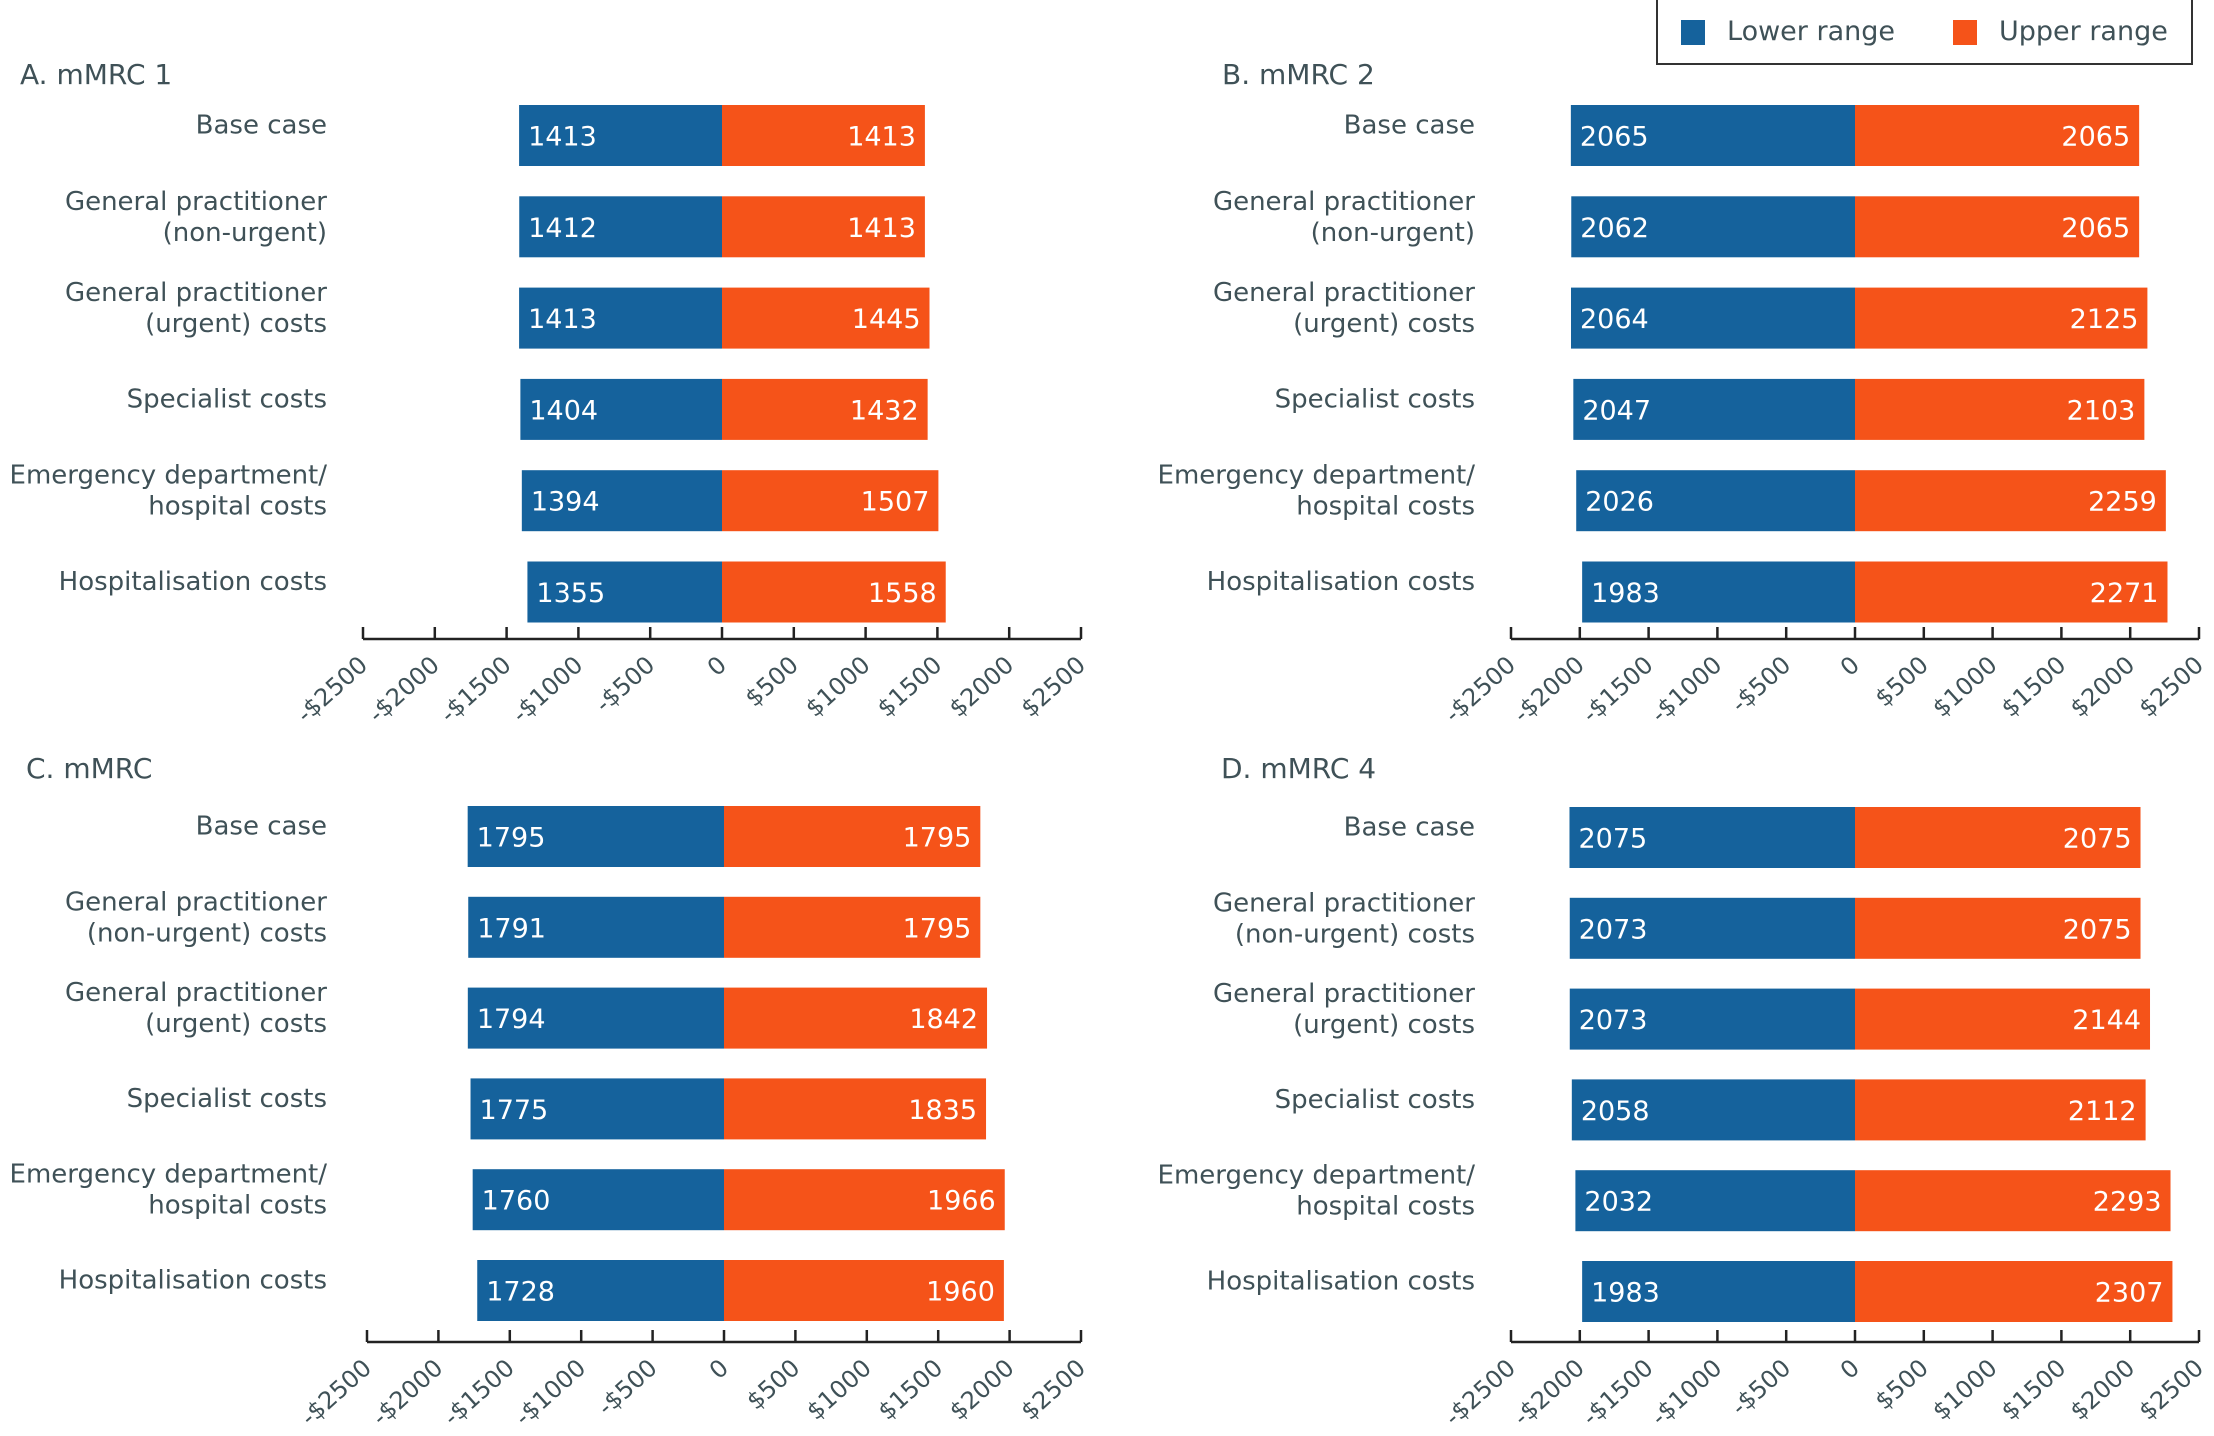 The width and height of the screenshot is (2214, 1436). What do you see at coordinates (511, 838) in the screenshot?
I see `bar-value-lower: 1795` at bounding box center [511, 838].